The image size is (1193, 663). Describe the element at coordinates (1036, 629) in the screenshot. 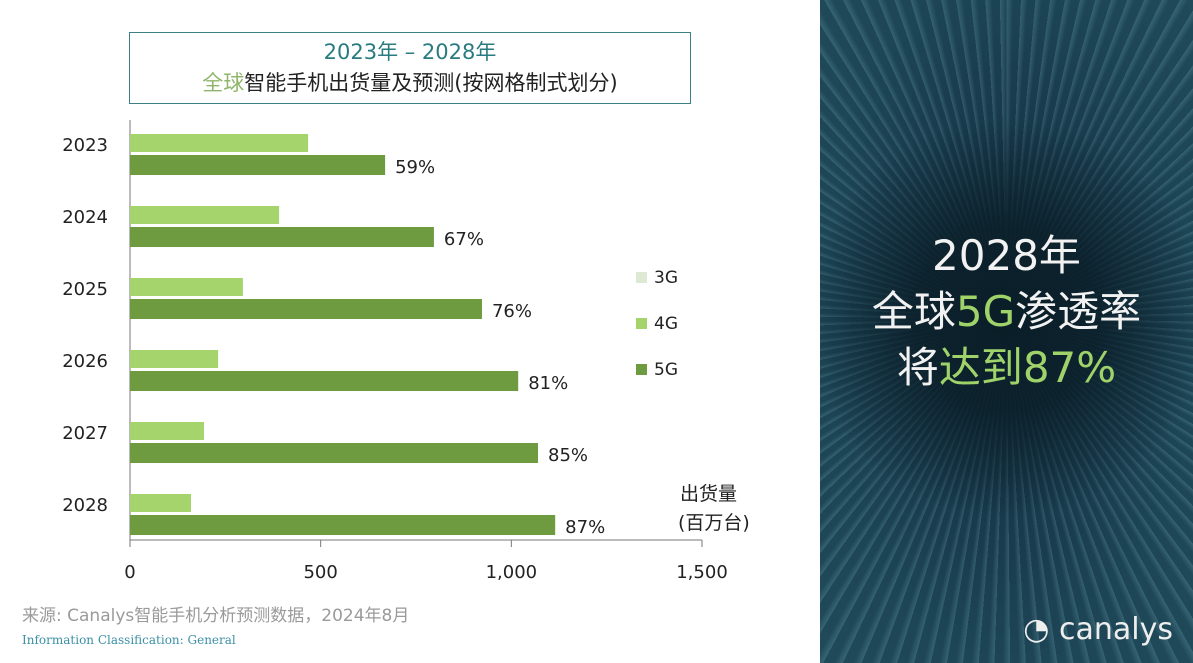

I see `canalys-logo-icon: ◔` at that location.